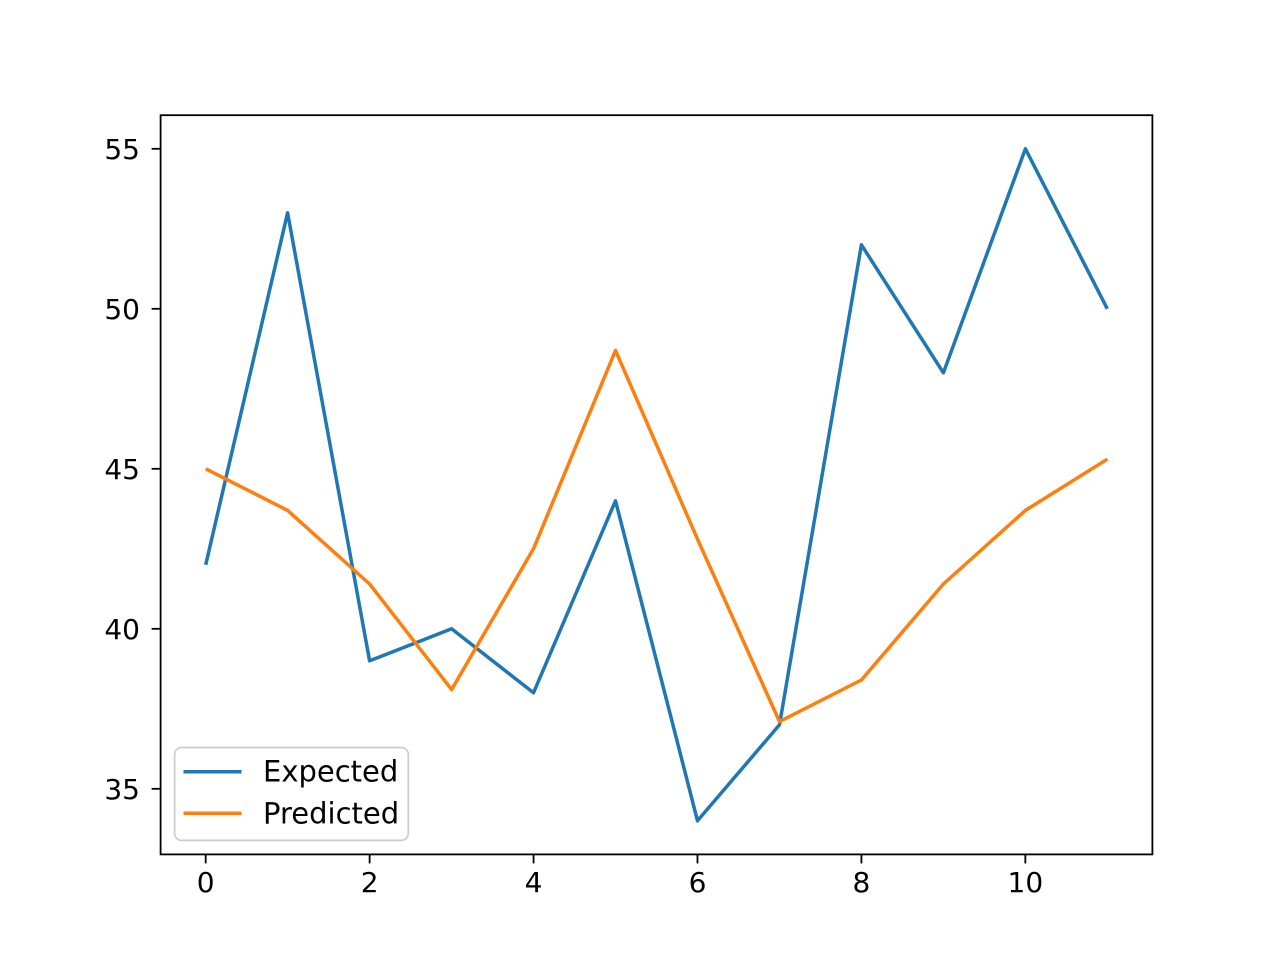 The width and height of the screenshot is (1280, 960). What do you see at coordinates (291, 794) in the screenshot?
I see `legend: Expected Predicted` at bounding box center [291, 794].